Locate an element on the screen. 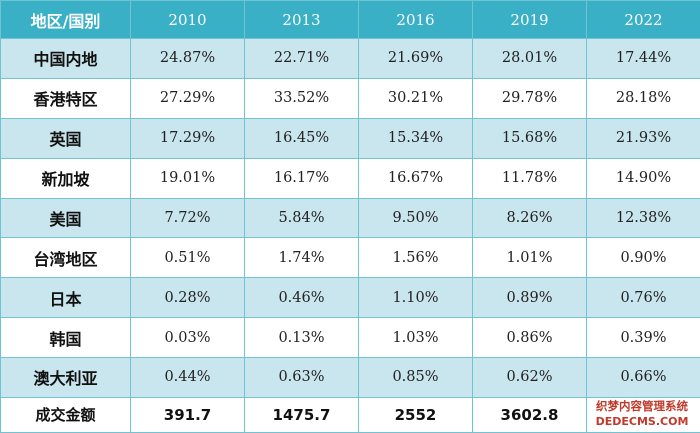 Image resolution: width=700 pixels, height=433 pixels. total-value-cell: 391.7 is located at coordinates (187, 414).